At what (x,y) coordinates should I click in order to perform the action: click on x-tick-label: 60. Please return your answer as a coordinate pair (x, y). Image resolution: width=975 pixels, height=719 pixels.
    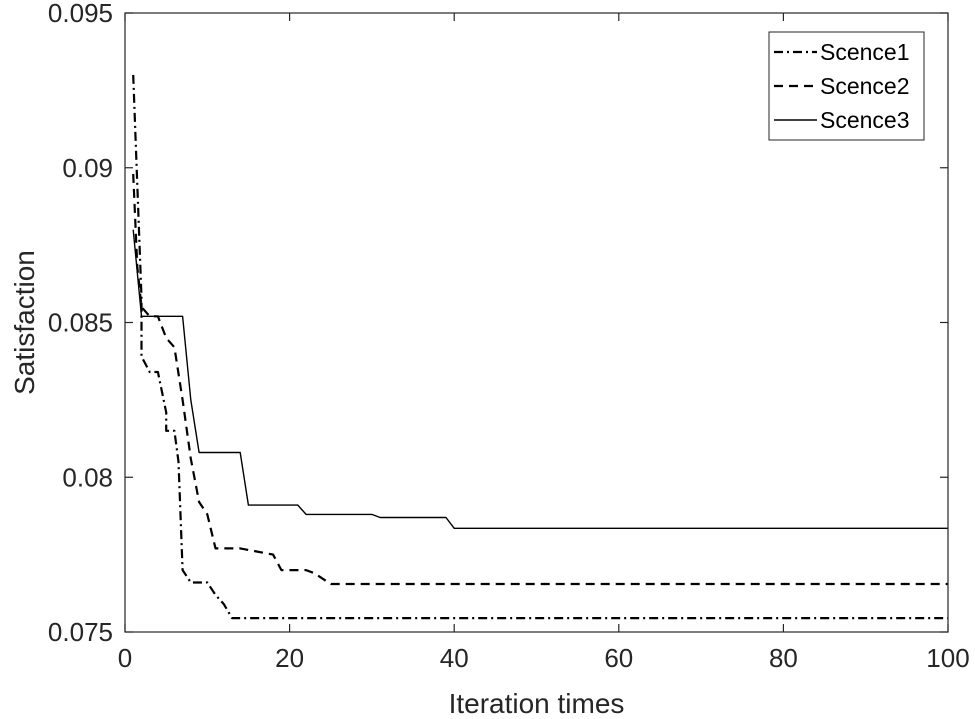
    Looking at the image, I should click on (618, 658).